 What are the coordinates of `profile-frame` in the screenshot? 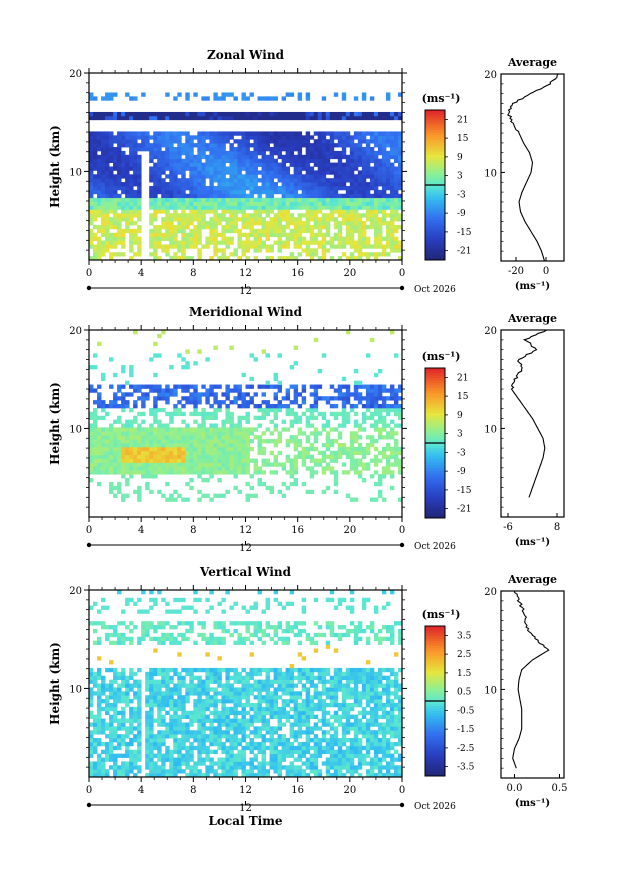 It's located at (532, 423).